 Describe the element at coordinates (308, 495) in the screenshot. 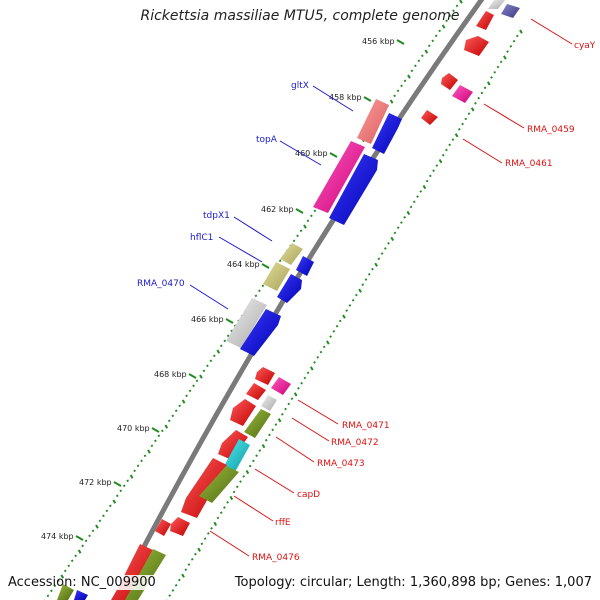

I see `gene-label: capD` at that location.